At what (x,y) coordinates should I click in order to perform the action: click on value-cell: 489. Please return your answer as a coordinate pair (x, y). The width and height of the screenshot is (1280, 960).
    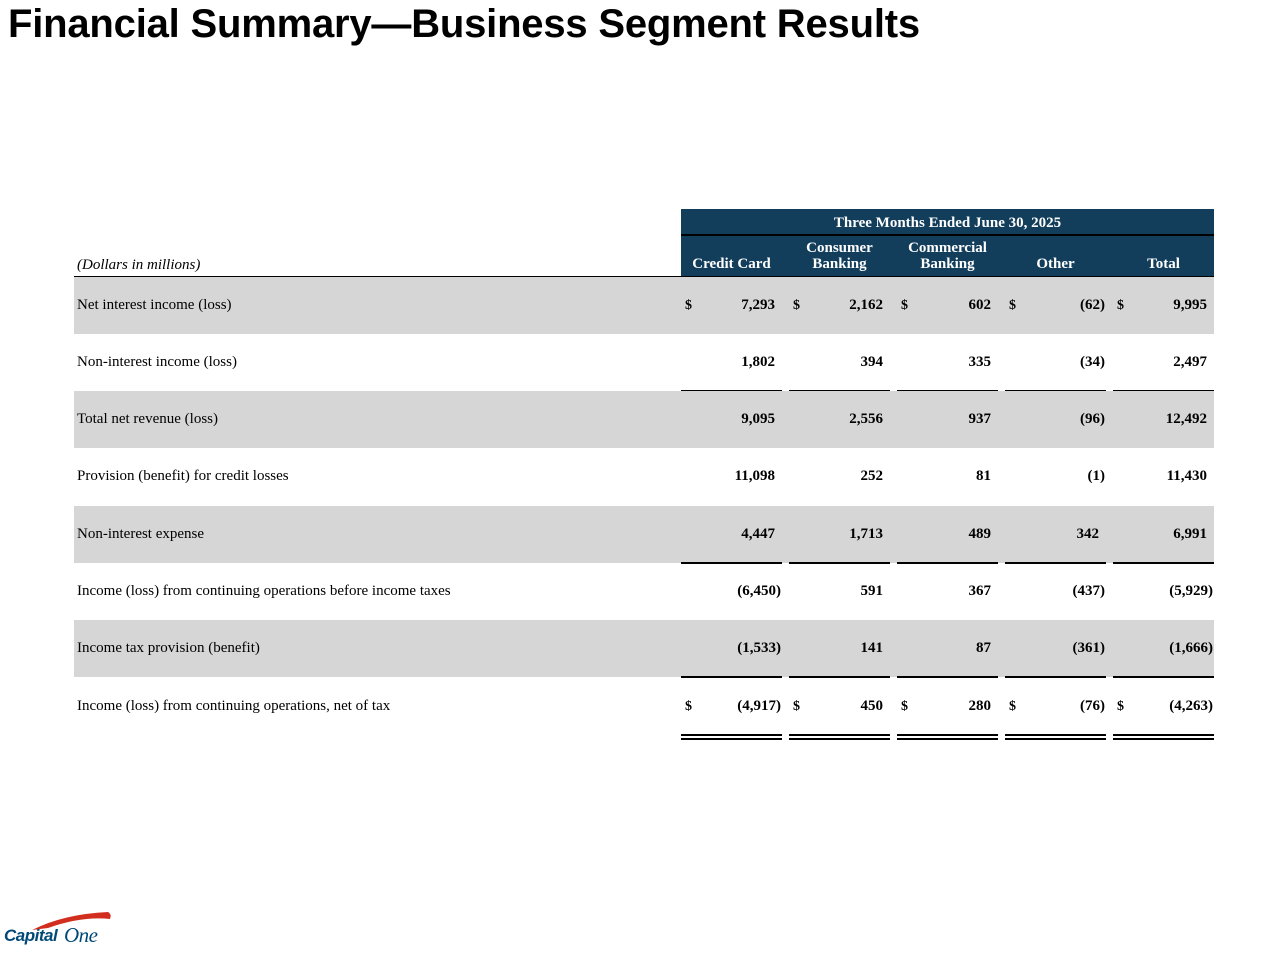
    Looking at the image, I should click on (980, 534).